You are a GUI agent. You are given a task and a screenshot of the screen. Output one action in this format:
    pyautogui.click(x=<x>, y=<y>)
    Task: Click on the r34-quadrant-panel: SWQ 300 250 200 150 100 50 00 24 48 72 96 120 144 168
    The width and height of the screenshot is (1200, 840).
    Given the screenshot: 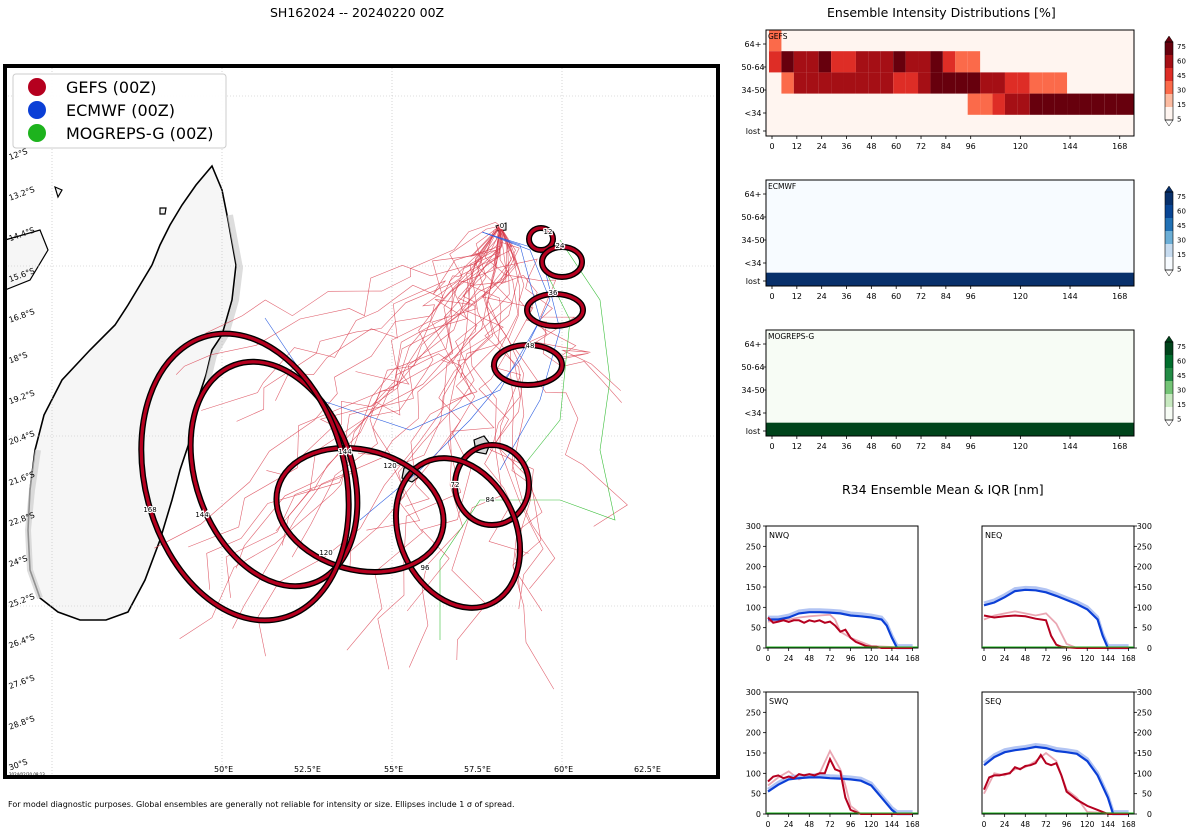 What is the action you would take?
    pyautogui.click(x=833, y=758)
    